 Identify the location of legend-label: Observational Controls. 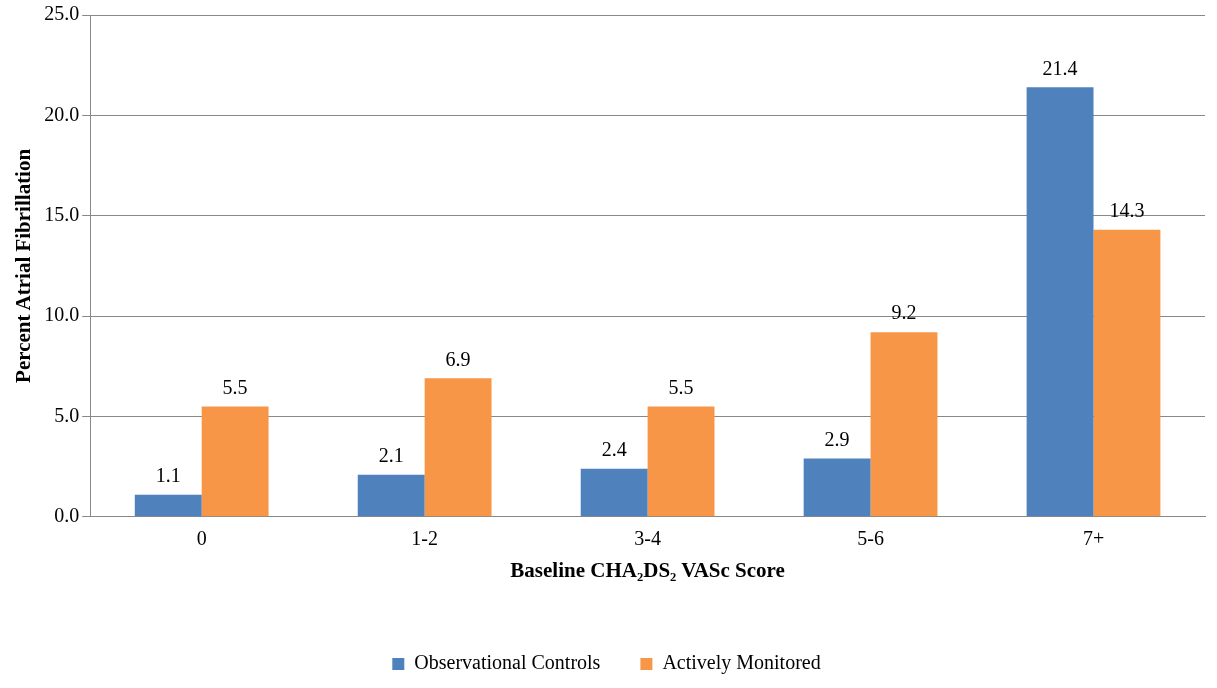
(507, 662).